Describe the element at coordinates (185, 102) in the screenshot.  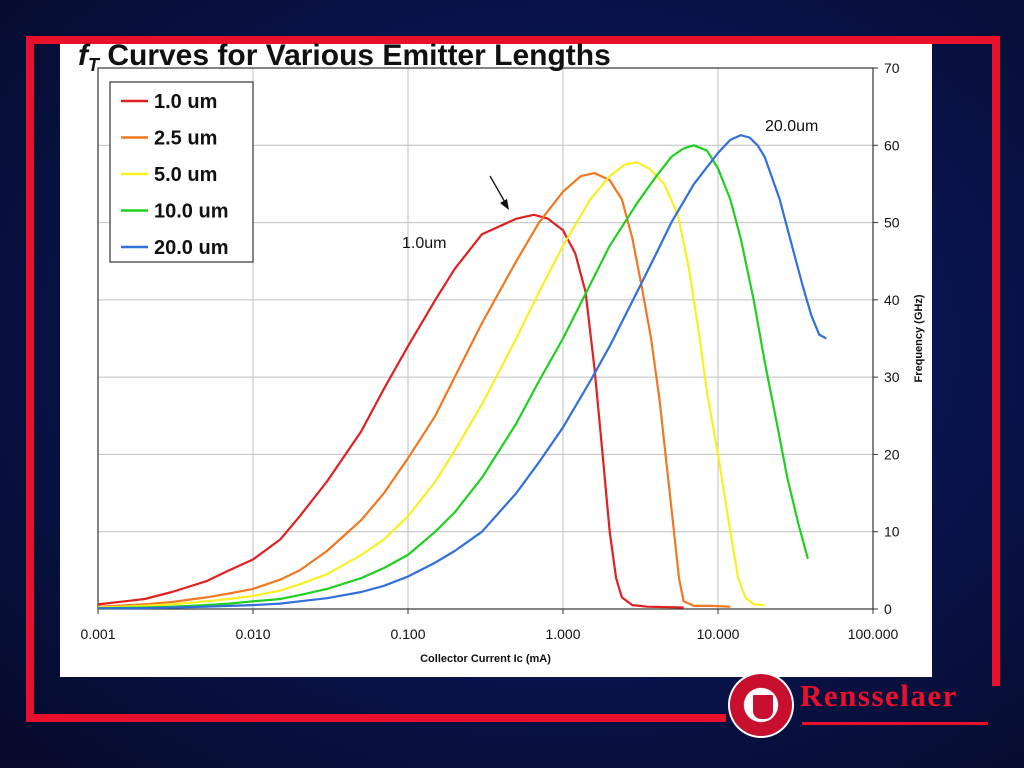
I see `legend-entry: 1.0 um` at that location.